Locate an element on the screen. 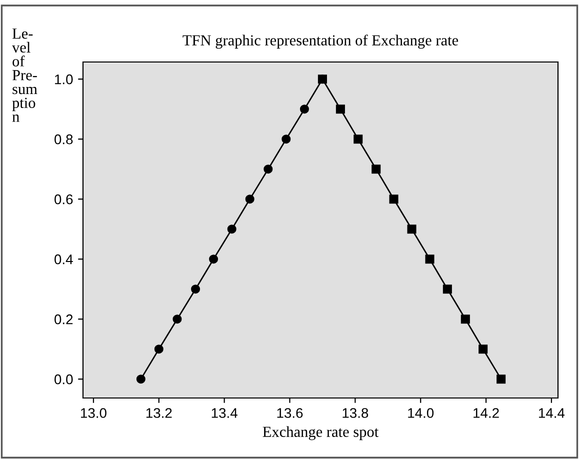  y-axis-title: Le- vel of Pre- sum ptio n is located at coordinates (25, 75).